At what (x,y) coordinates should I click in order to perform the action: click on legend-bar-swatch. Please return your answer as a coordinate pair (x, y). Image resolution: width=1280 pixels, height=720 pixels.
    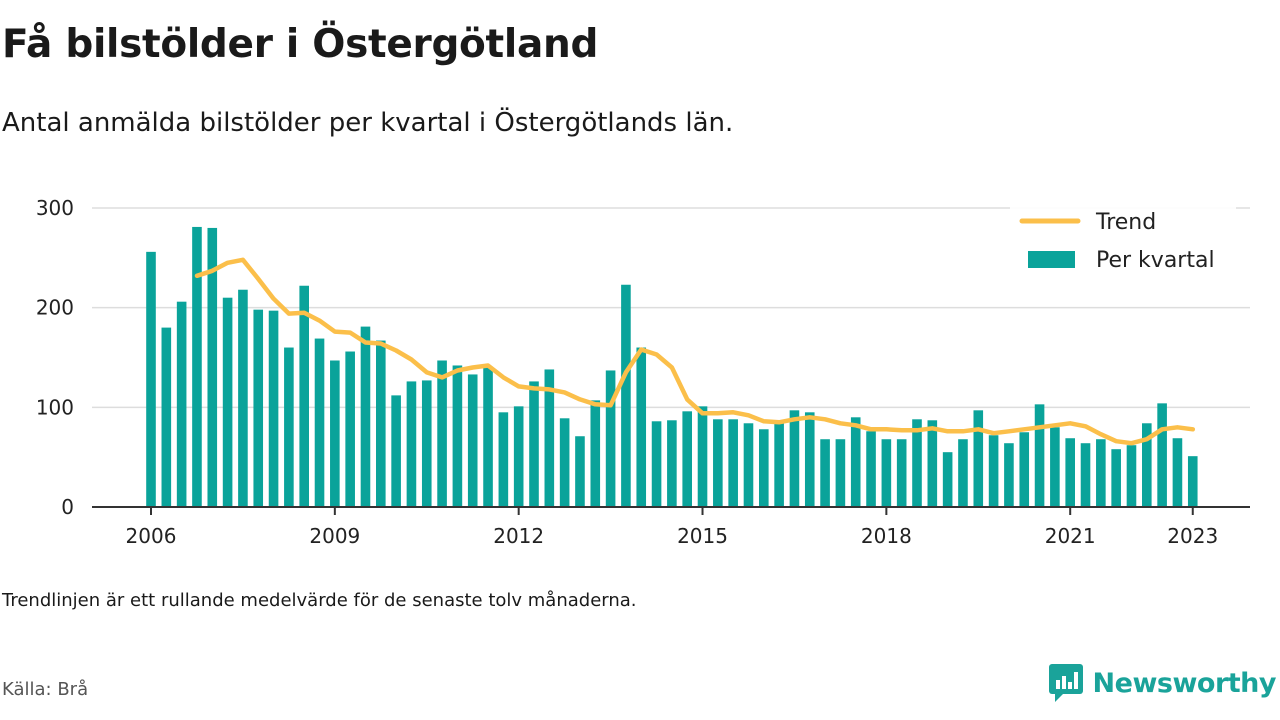
    Looking at the image, I should click on (1051, 259).